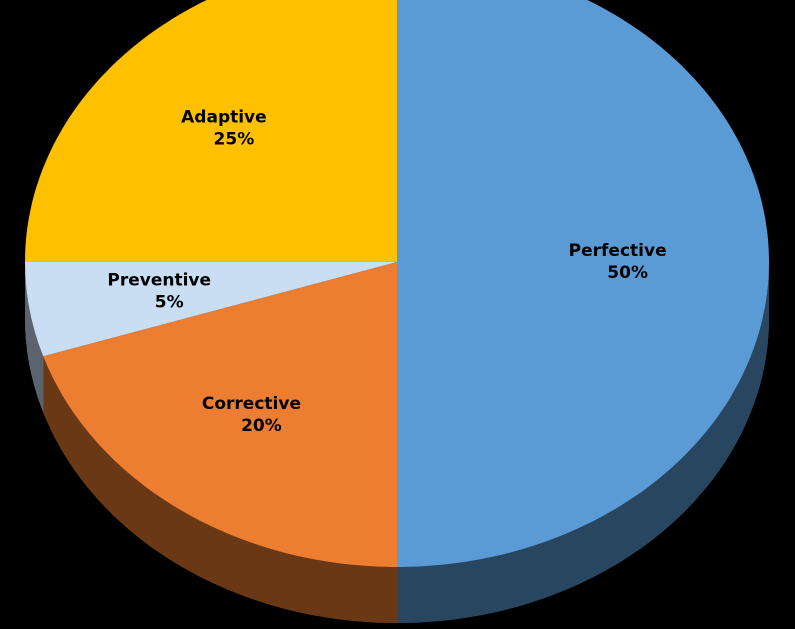 The image size is (795, 629). What do you see at coordinates (627, 273) in the screenshot?
I see `slice-value-label: 50%` at bounding box center [627, 273].